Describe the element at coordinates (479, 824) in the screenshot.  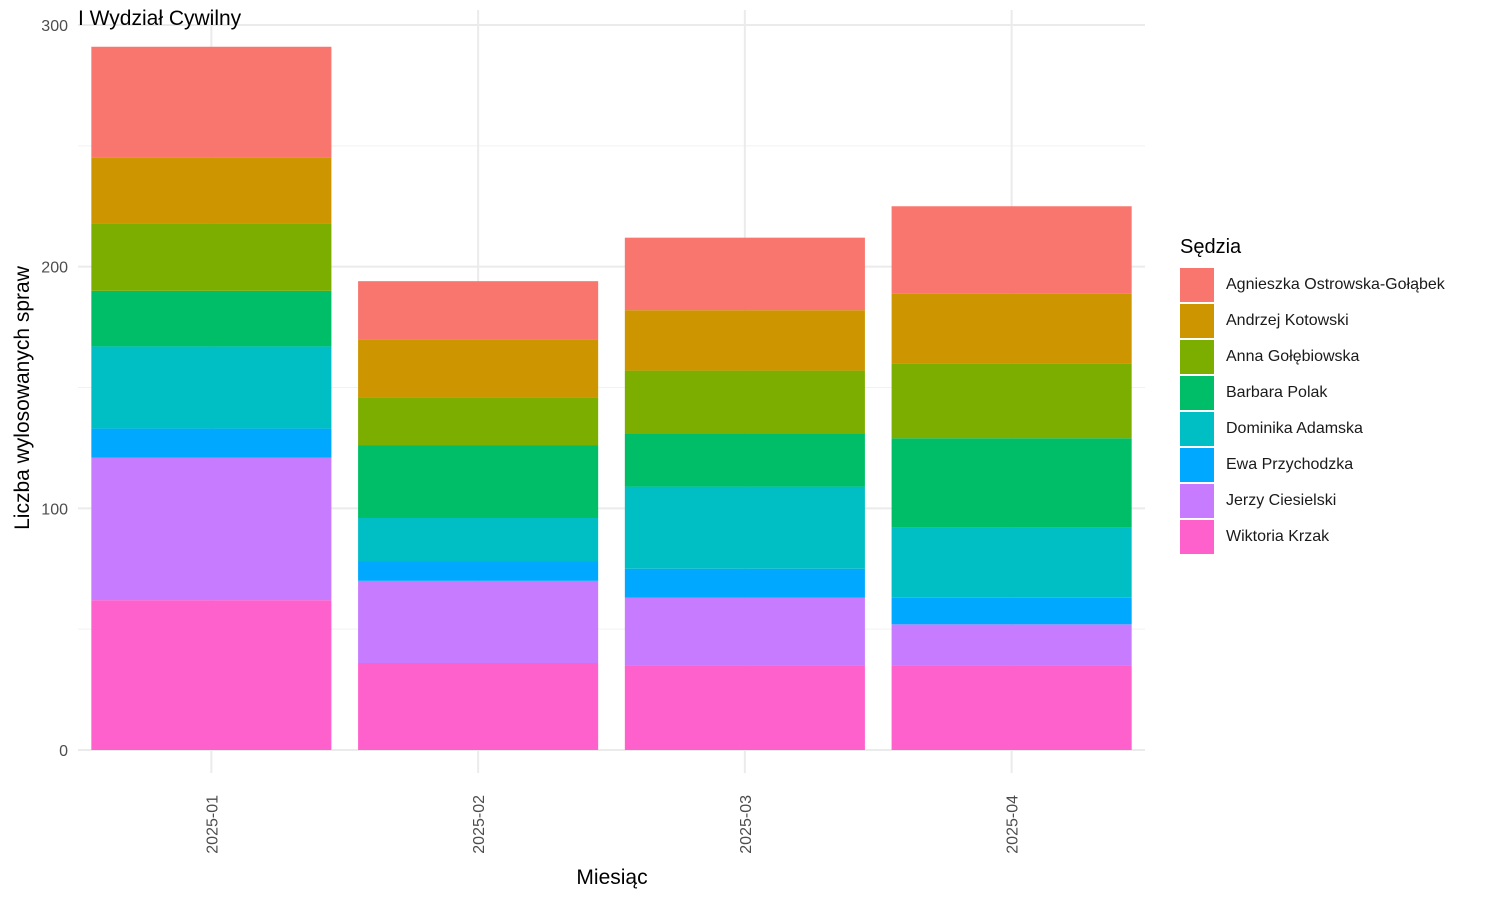
I see `x-tick-label: 2025-02` at that location.